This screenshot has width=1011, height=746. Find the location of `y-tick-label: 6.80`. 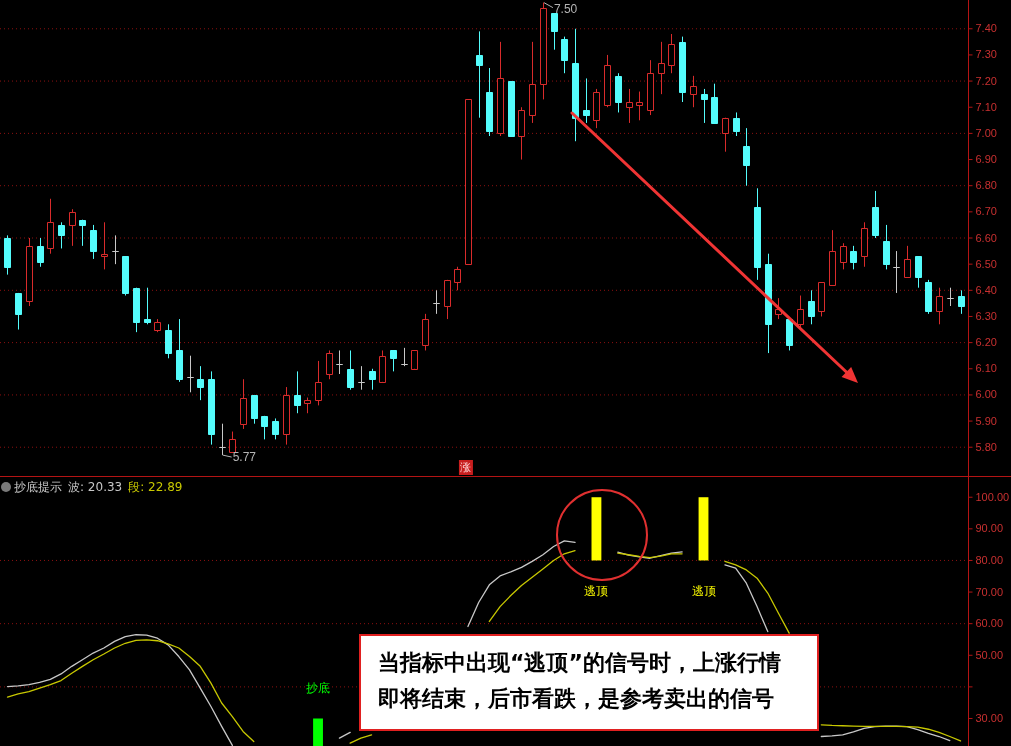

y-tick-label: 6.80 is located at coordinates (986, 185).